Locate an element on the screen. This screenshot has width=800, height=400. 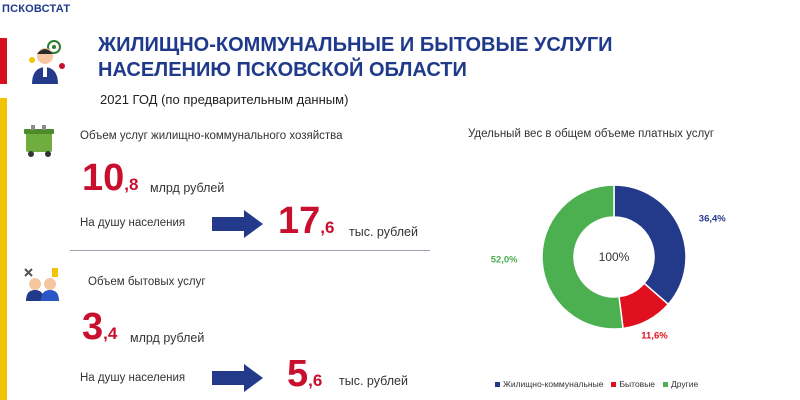
household-percap-value: 5,6 is located at coordinates (304, 374).